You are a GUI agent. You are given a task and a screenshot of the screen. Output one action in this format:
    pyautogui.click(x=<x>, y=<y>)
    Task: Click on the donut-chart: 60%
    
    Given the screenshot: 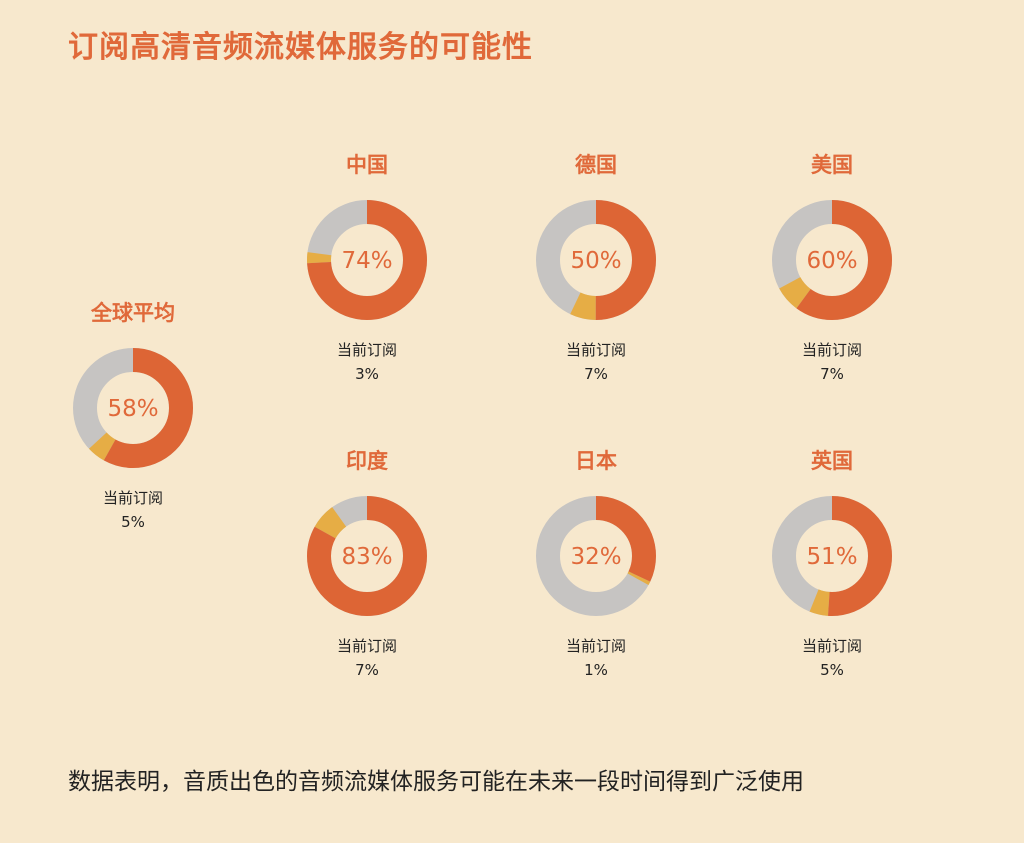 What is the action you would take?
    pyautogui.click(x=832, y=260)
    